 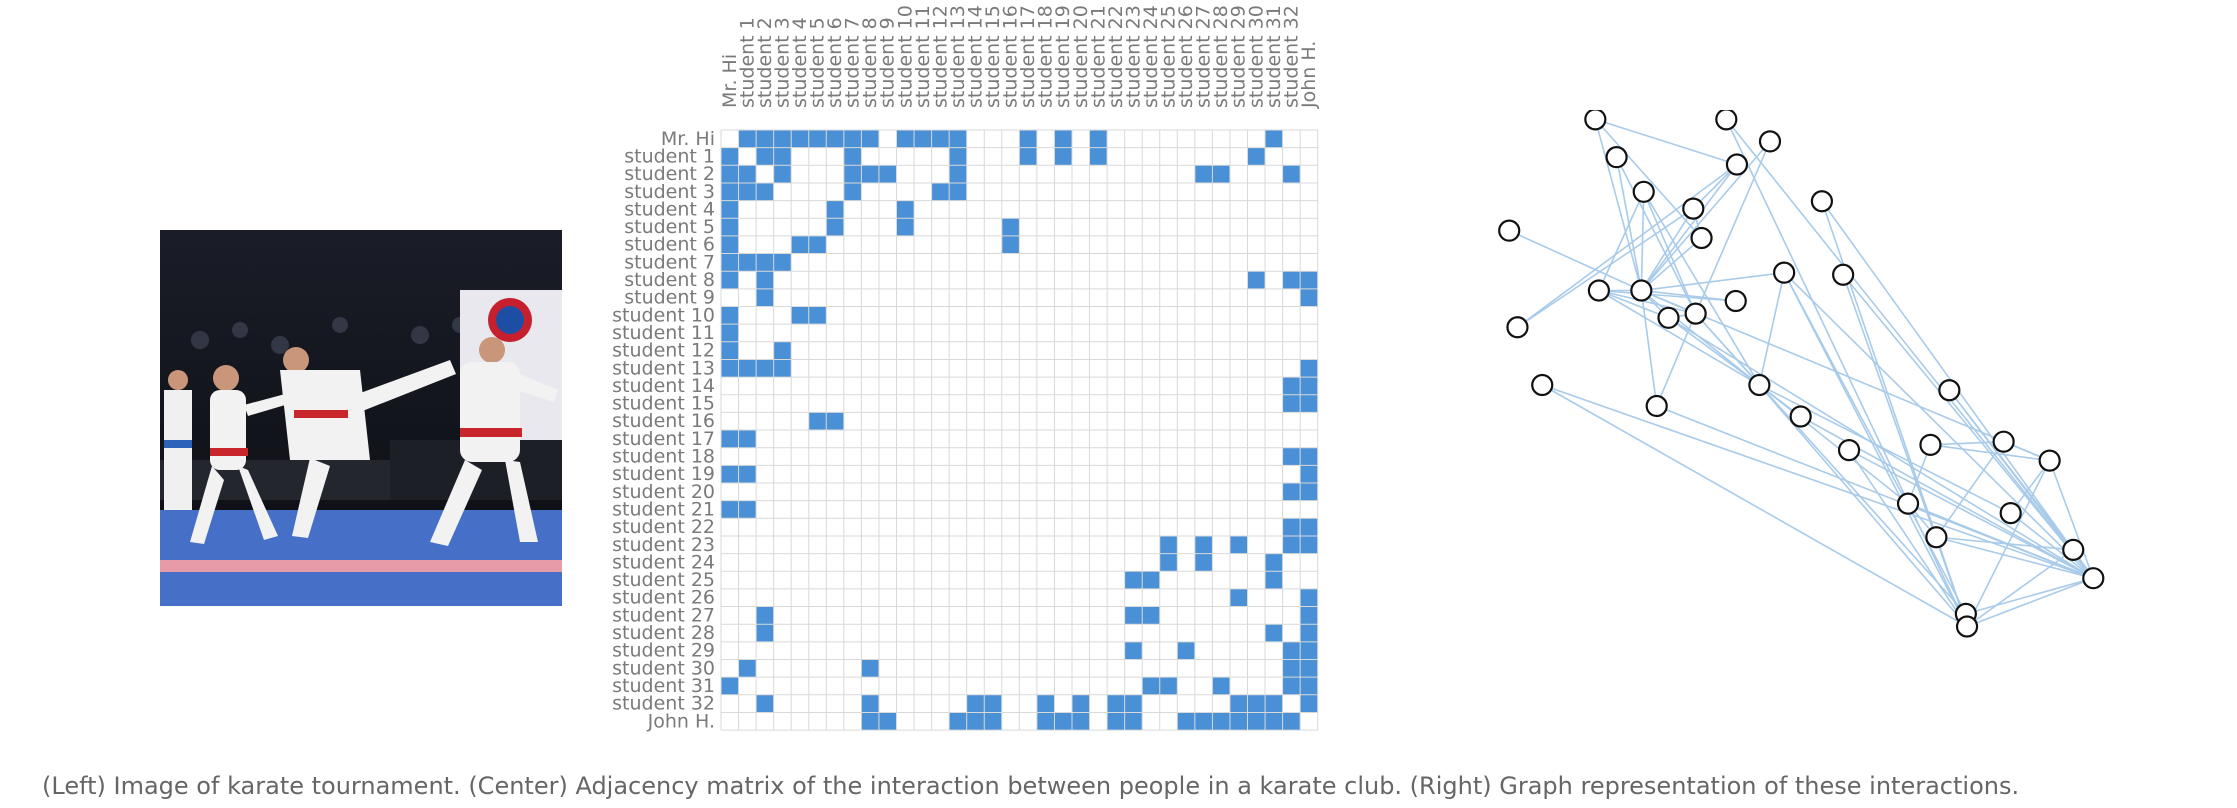 I want to click on matrix-row-label: Mr. Hi, so click(x=688, y=139).